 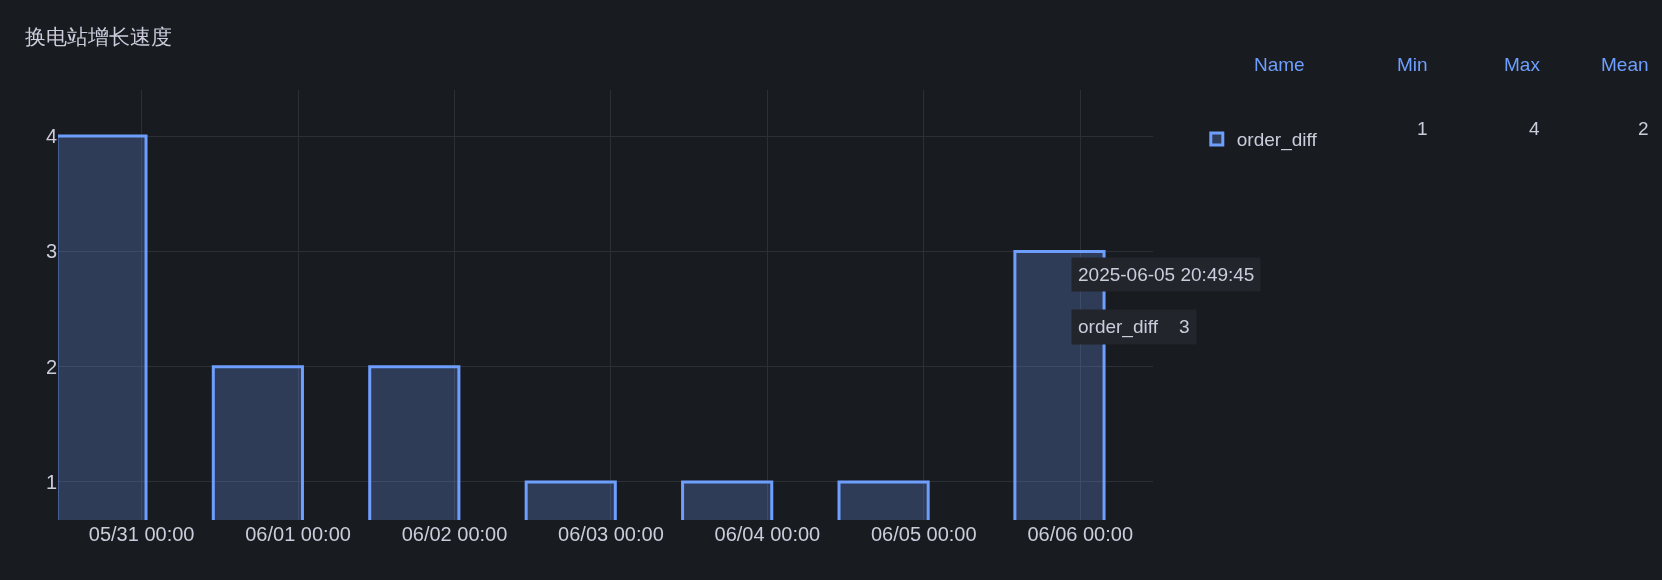 What do you see at coordinates (1080, 534) in the screenshot?
I see `x-tick-label: 06/06 00:00` at bounding box center [1080, 534].